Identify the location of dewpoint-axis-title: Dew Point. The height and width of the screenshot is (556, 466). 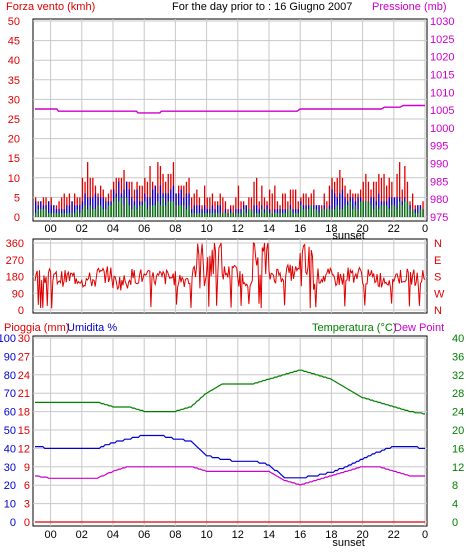
(419, 328).